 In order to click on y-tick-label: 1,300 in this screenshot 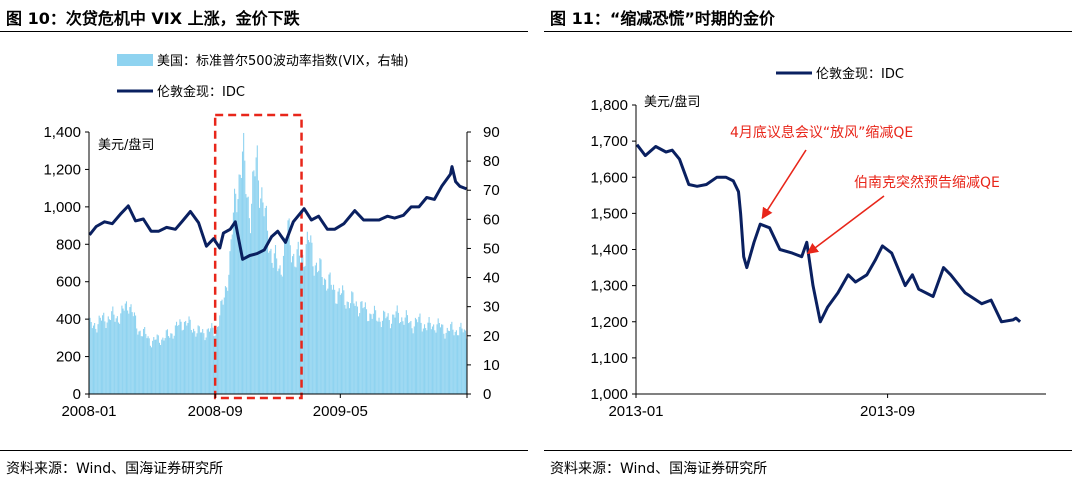, I will do `click(609, 286)`.